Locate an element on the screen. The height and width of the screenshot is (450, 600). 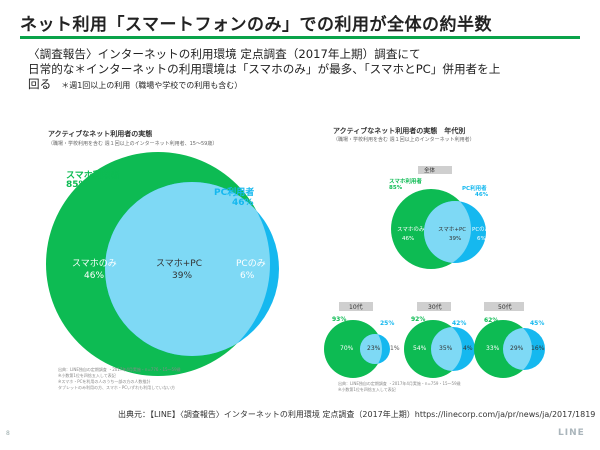
left-pc-total: 46% is located at coordinates (243, 203).